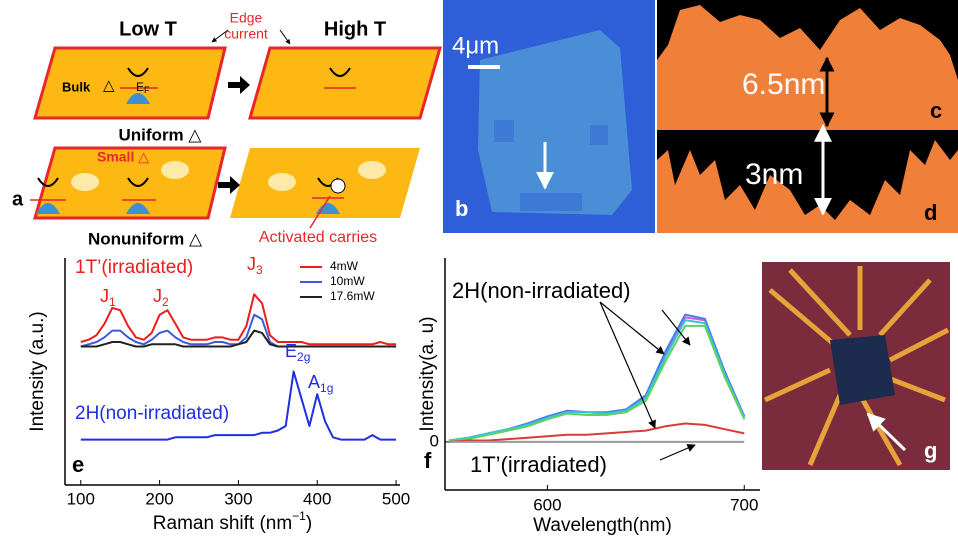  I want to click on panel-label: e, so click(78, 464).